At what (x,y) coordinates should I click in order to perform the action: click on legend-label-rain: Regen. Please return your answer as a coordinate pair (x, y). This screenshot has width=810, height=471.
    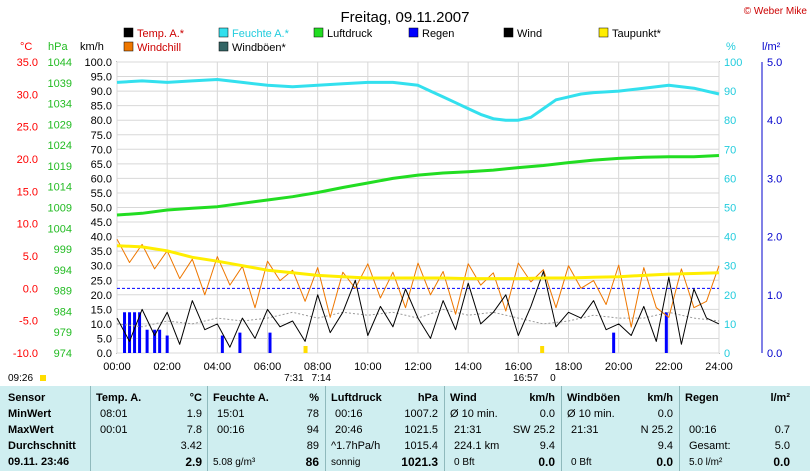
    Looking at the image, I should click on (438, 34).